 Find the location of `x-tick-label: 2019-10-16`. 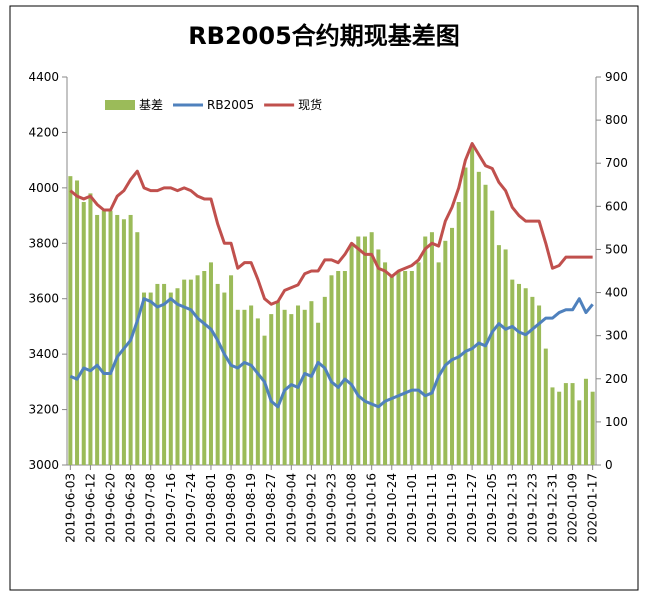

x-tick-label: 2019-10-16 is located at coordinates (372, 508).